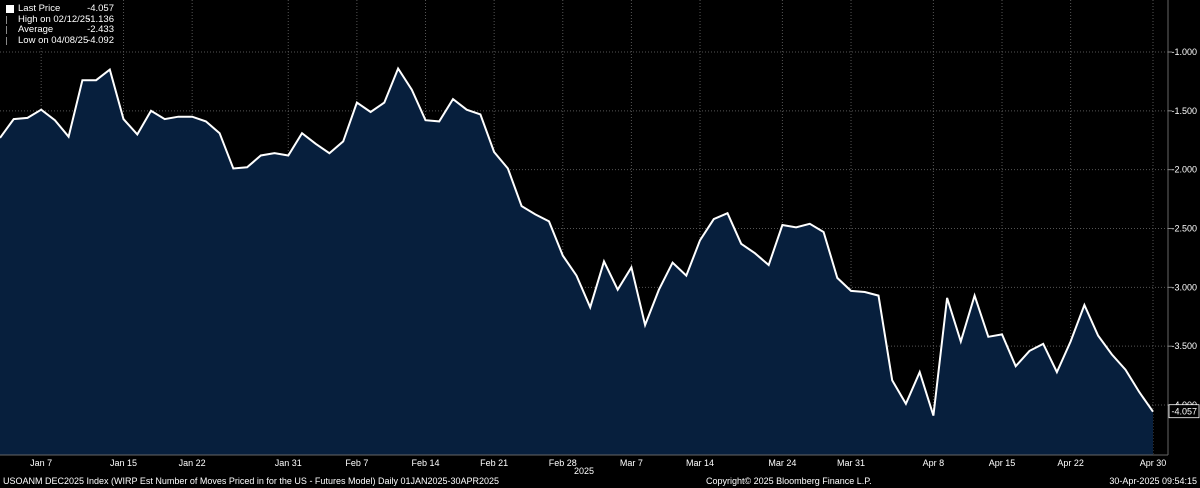  I want to click on y-tick-label: -1.000, so click(1184, 52).